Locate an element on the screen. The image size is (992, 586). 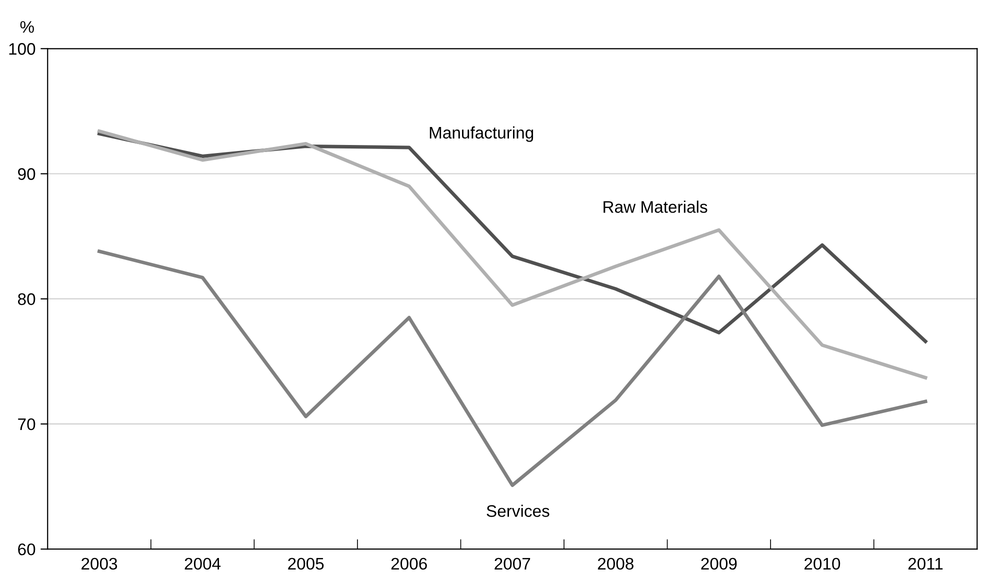
x-tick-label: 2005 is located at coordinates (306, 564).